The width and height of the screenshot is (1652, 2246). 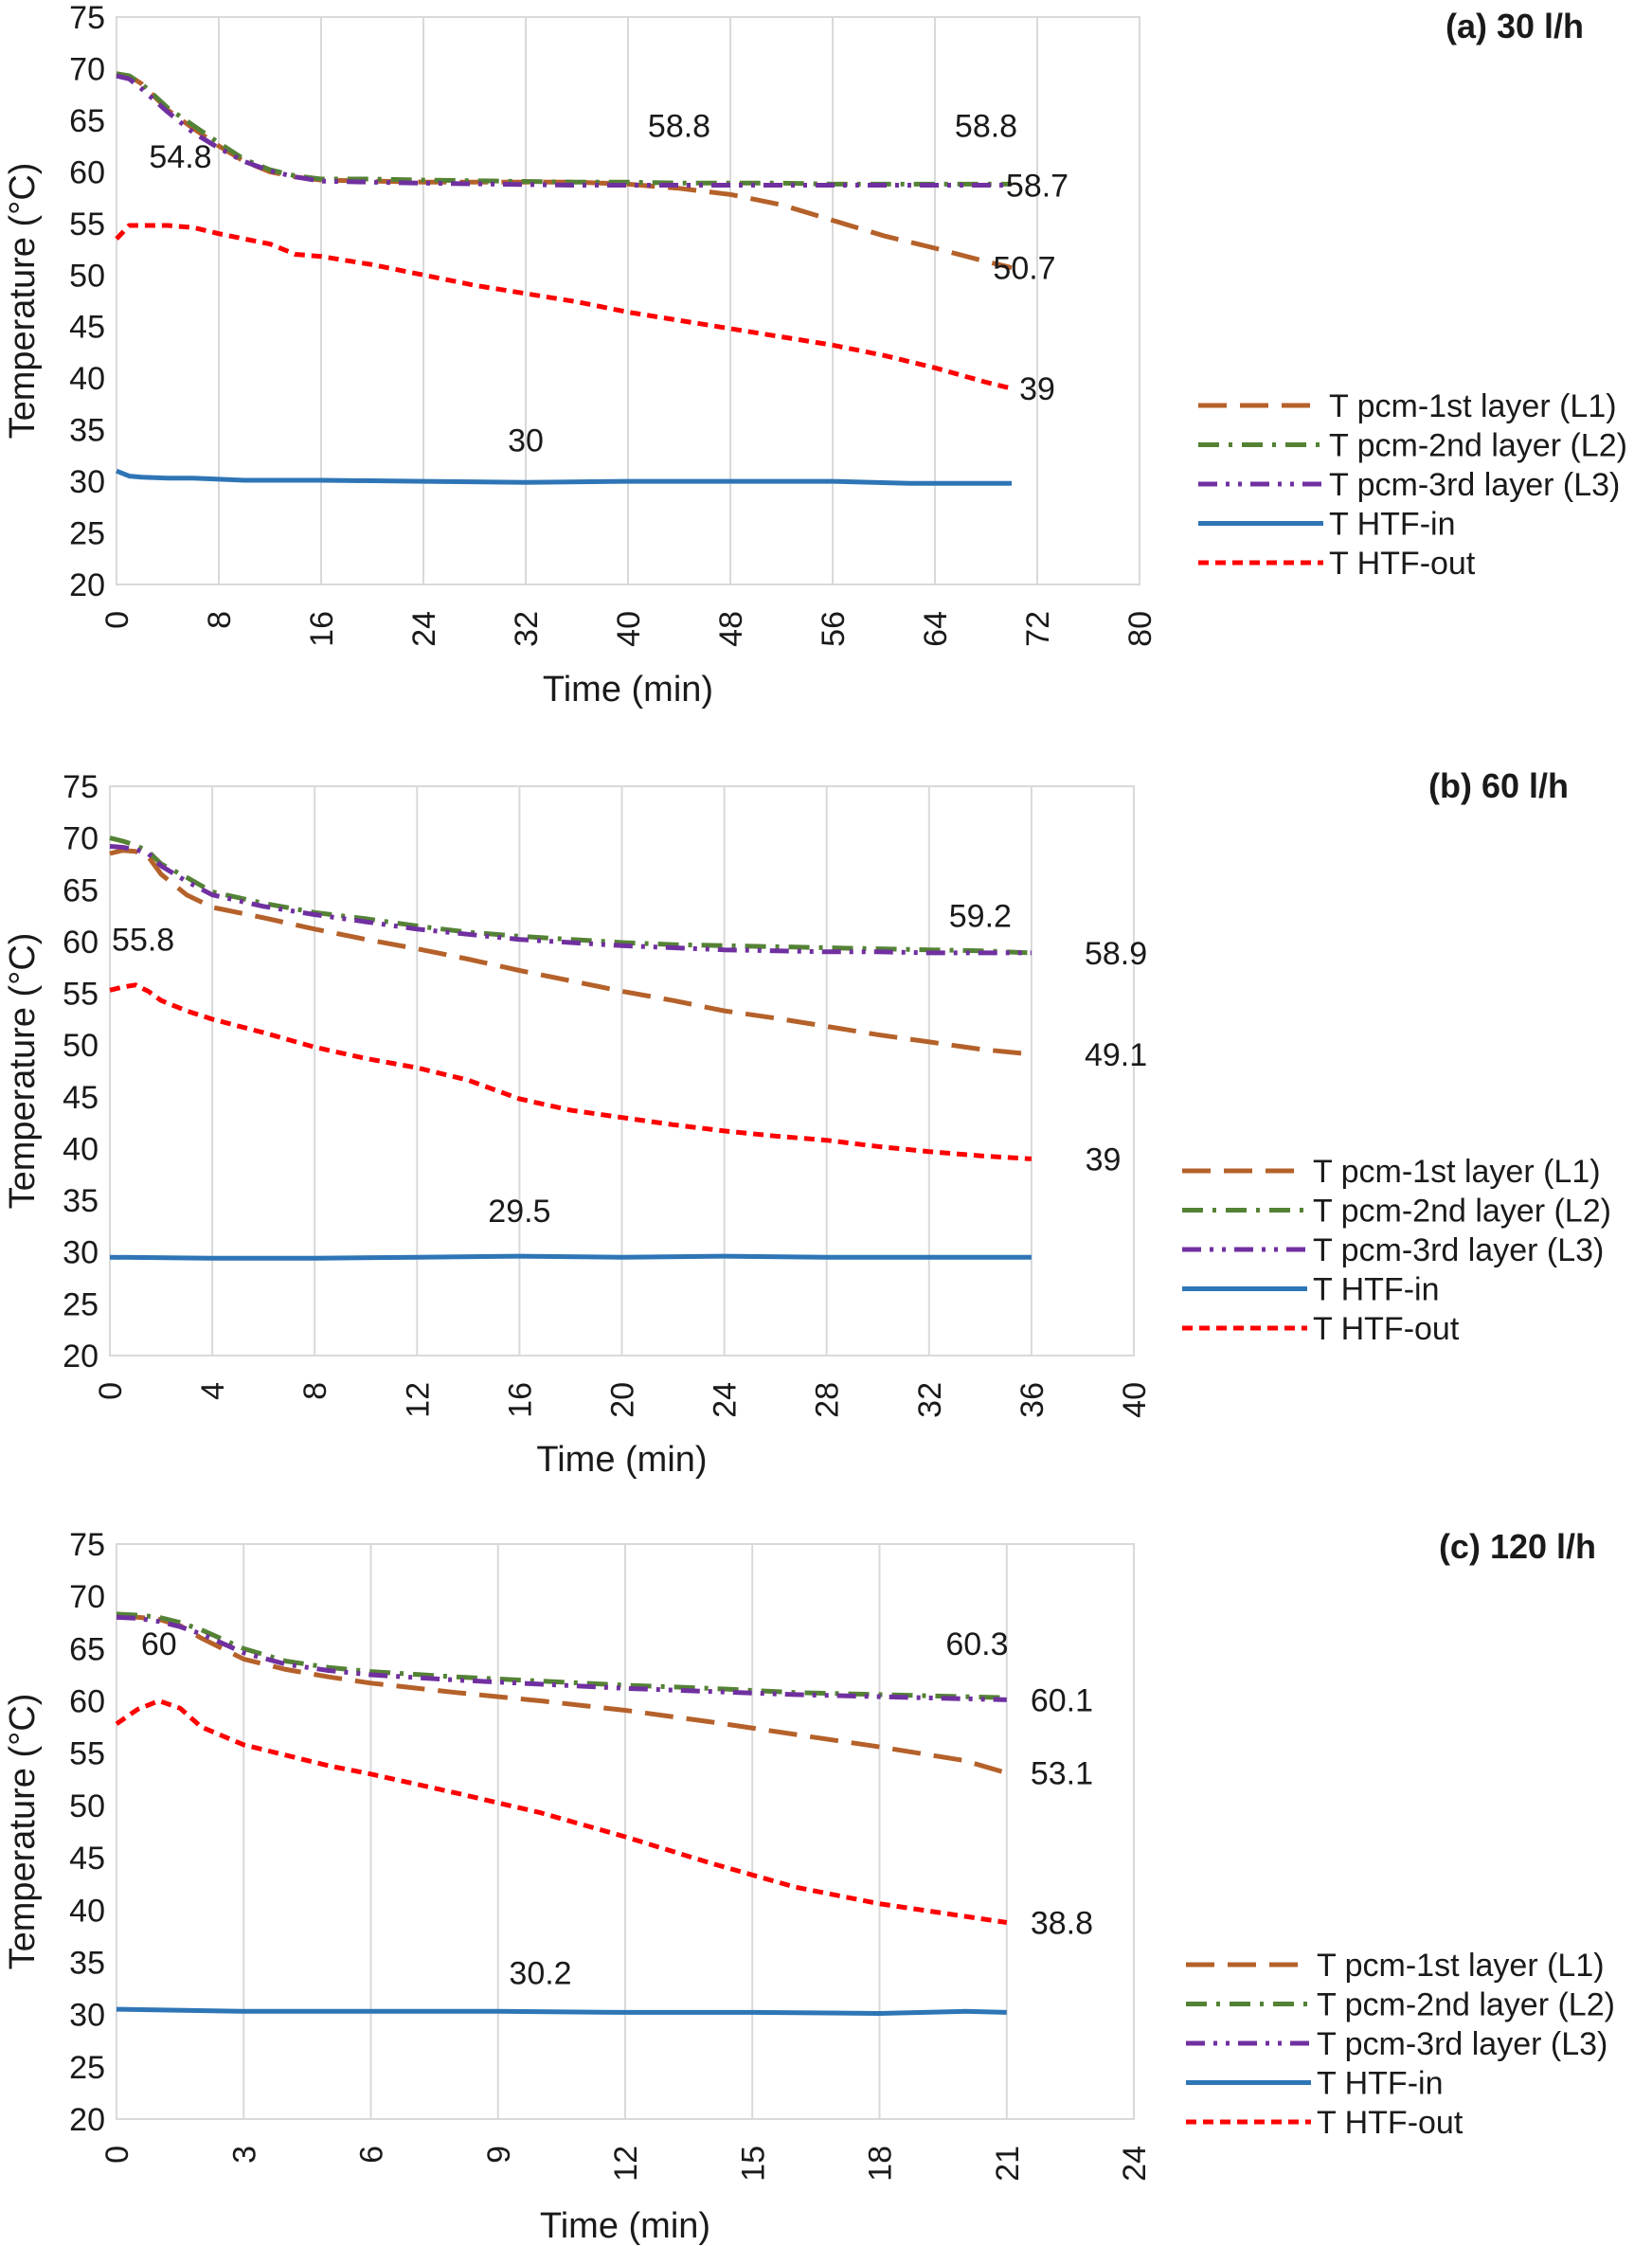 What do you see at coordinates (1037, 187) in the screenshot?
I see `data-label: 58.7` at bounding box center [1037, 187].